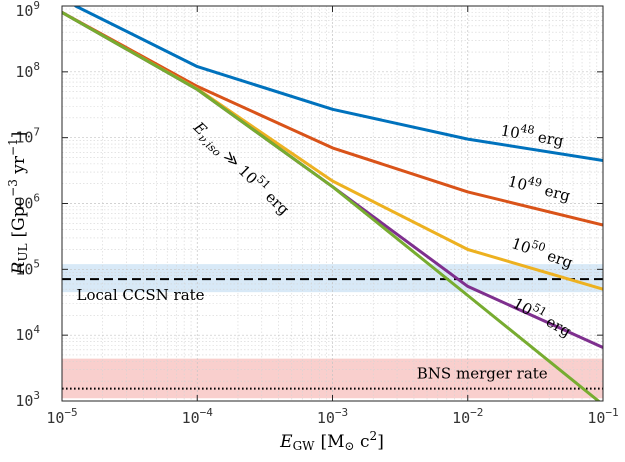 Image resolution: width=625 pixels, height=462 pixels. I want to click on y-tick-label: 10⁴, so click(27, 333).